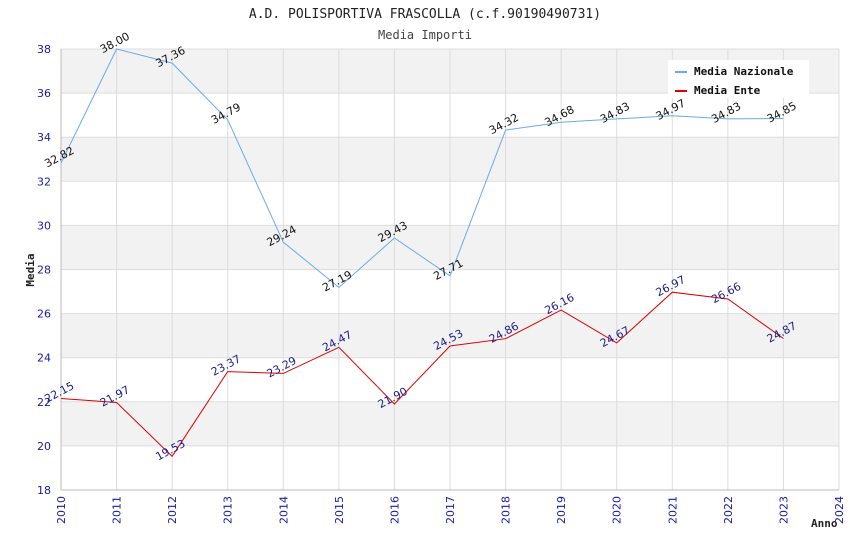 The height and width of the screenshot is (550, 850). I want to click on x-tick-label: 2024, so click(839, 510).